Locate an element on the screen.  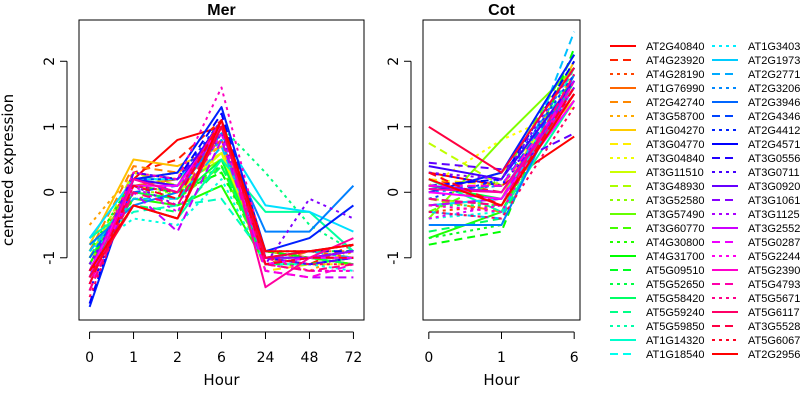
legend-item: AT3G58700 is located at coordinates (657, 117).